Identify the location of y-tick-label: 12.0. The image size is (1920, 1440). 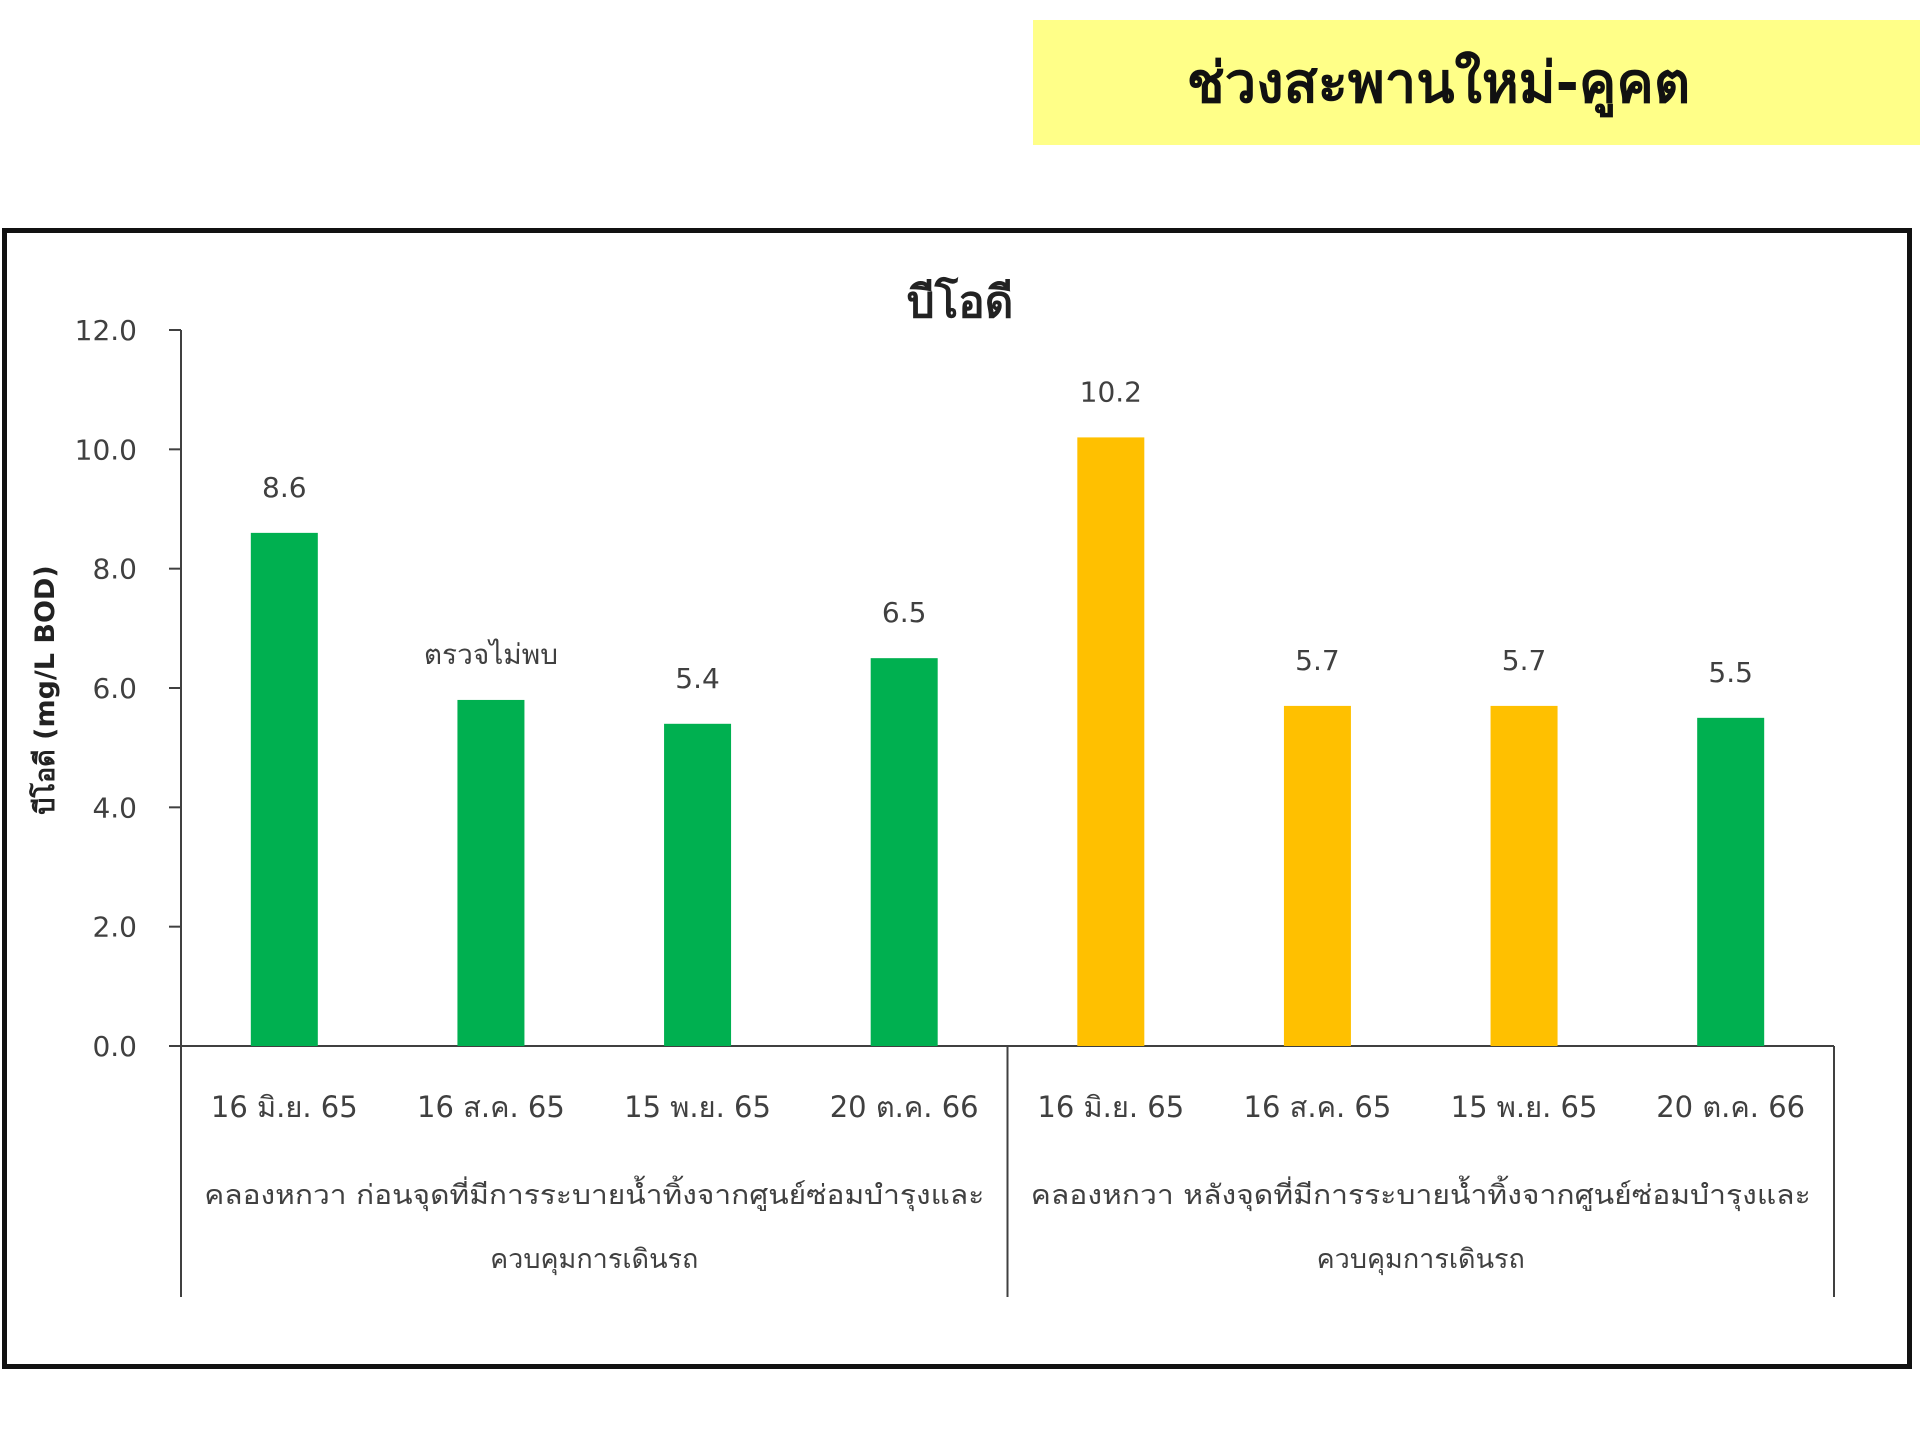
(106, 330).